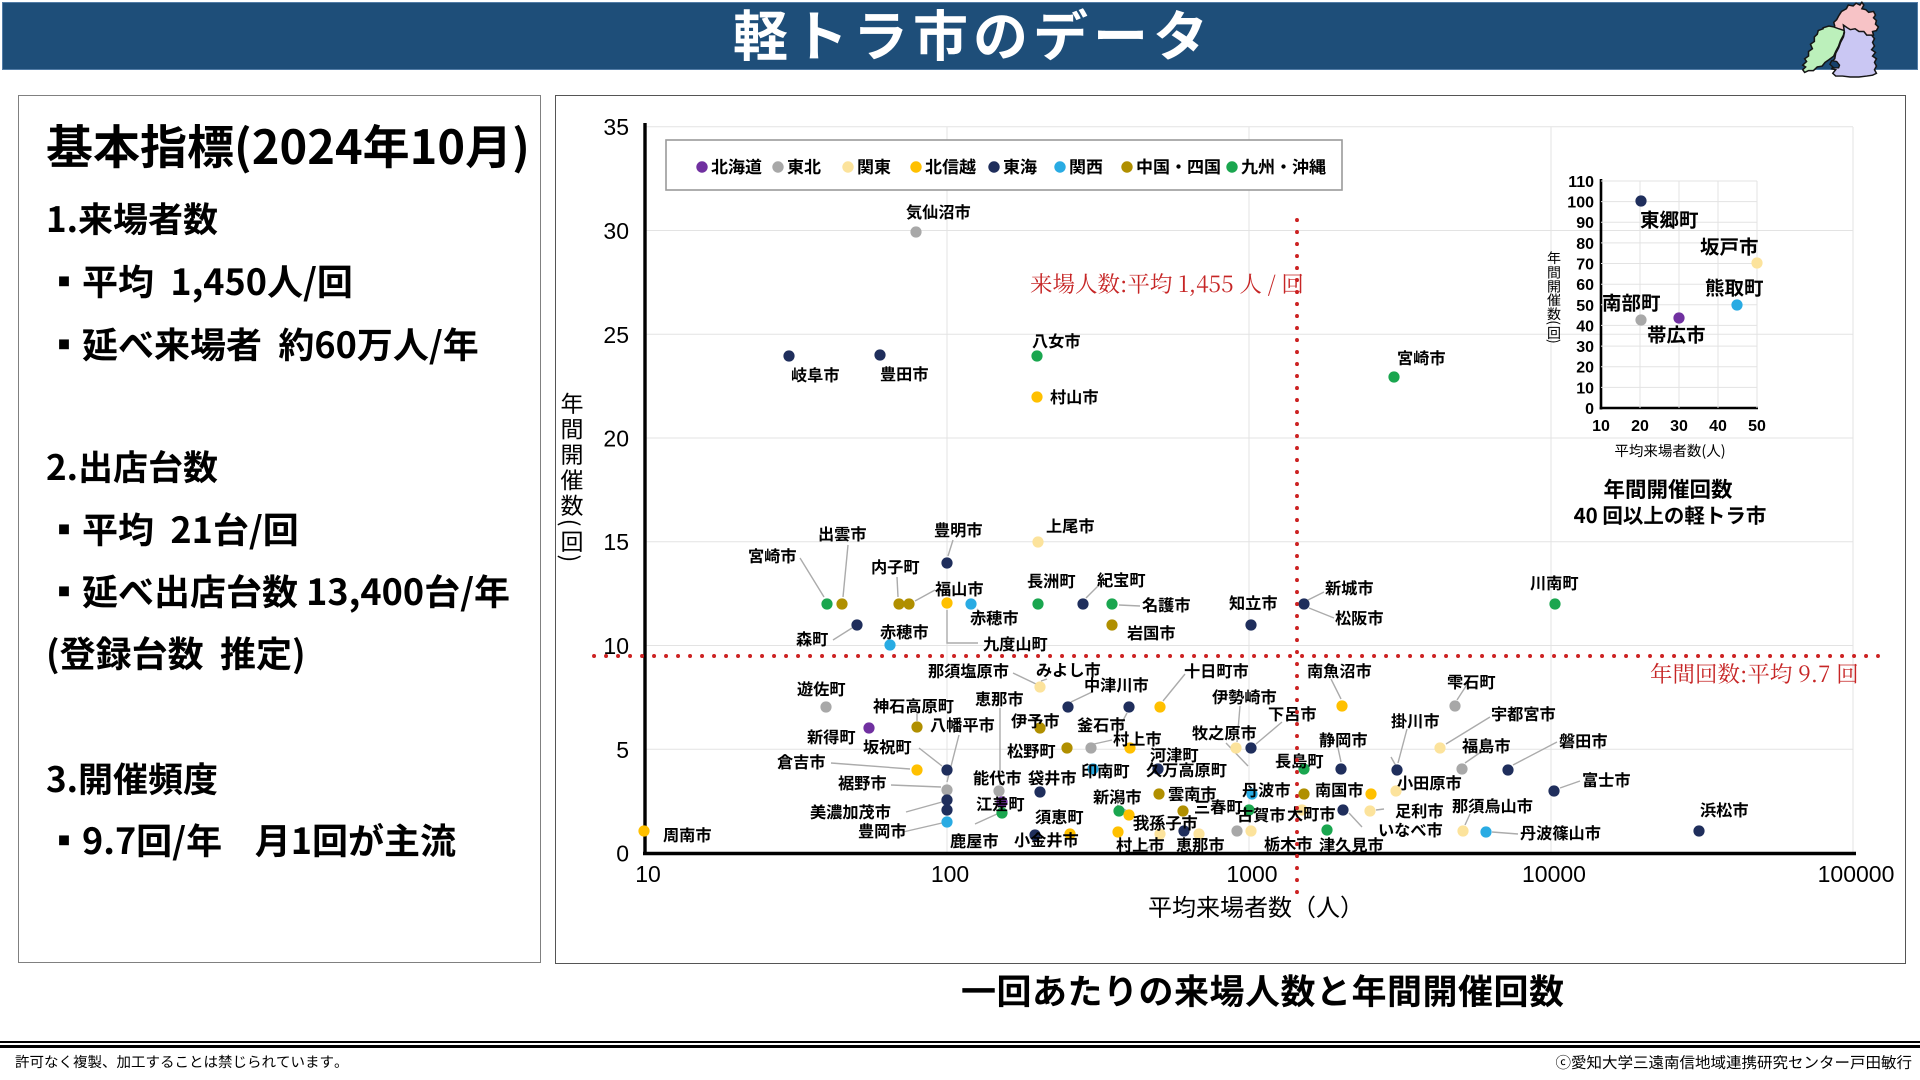 This screenshot has height=1080, width=1920. Describe the element at coordinates (1117, 796) in the screenshot. I see `svg-text: 新潟市` at that location.